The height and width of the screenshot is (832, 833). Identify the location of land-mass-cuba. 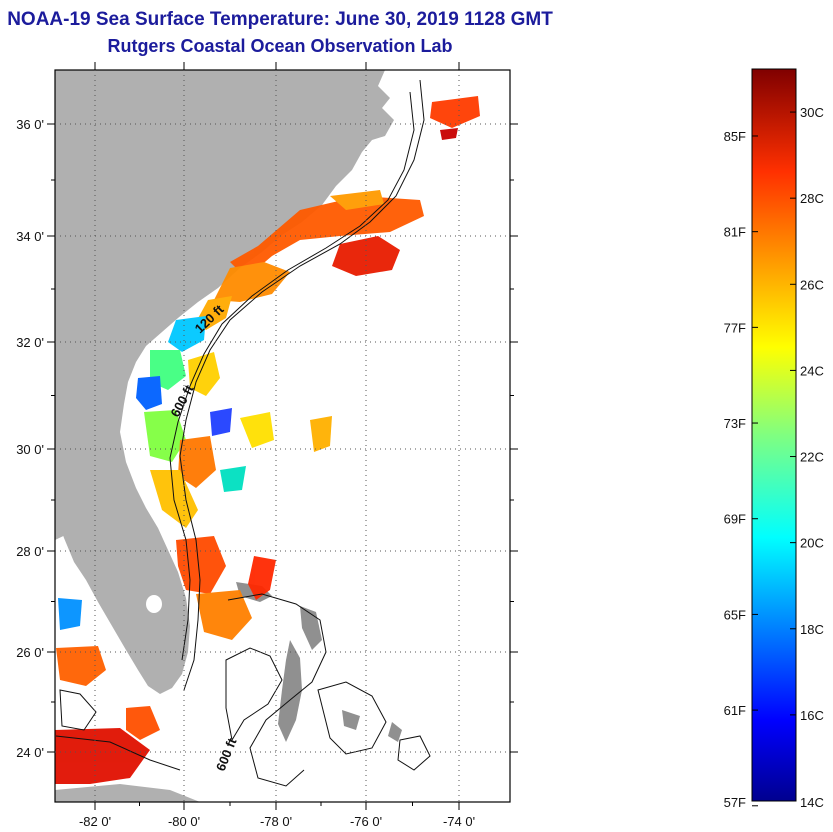
(127, 793).